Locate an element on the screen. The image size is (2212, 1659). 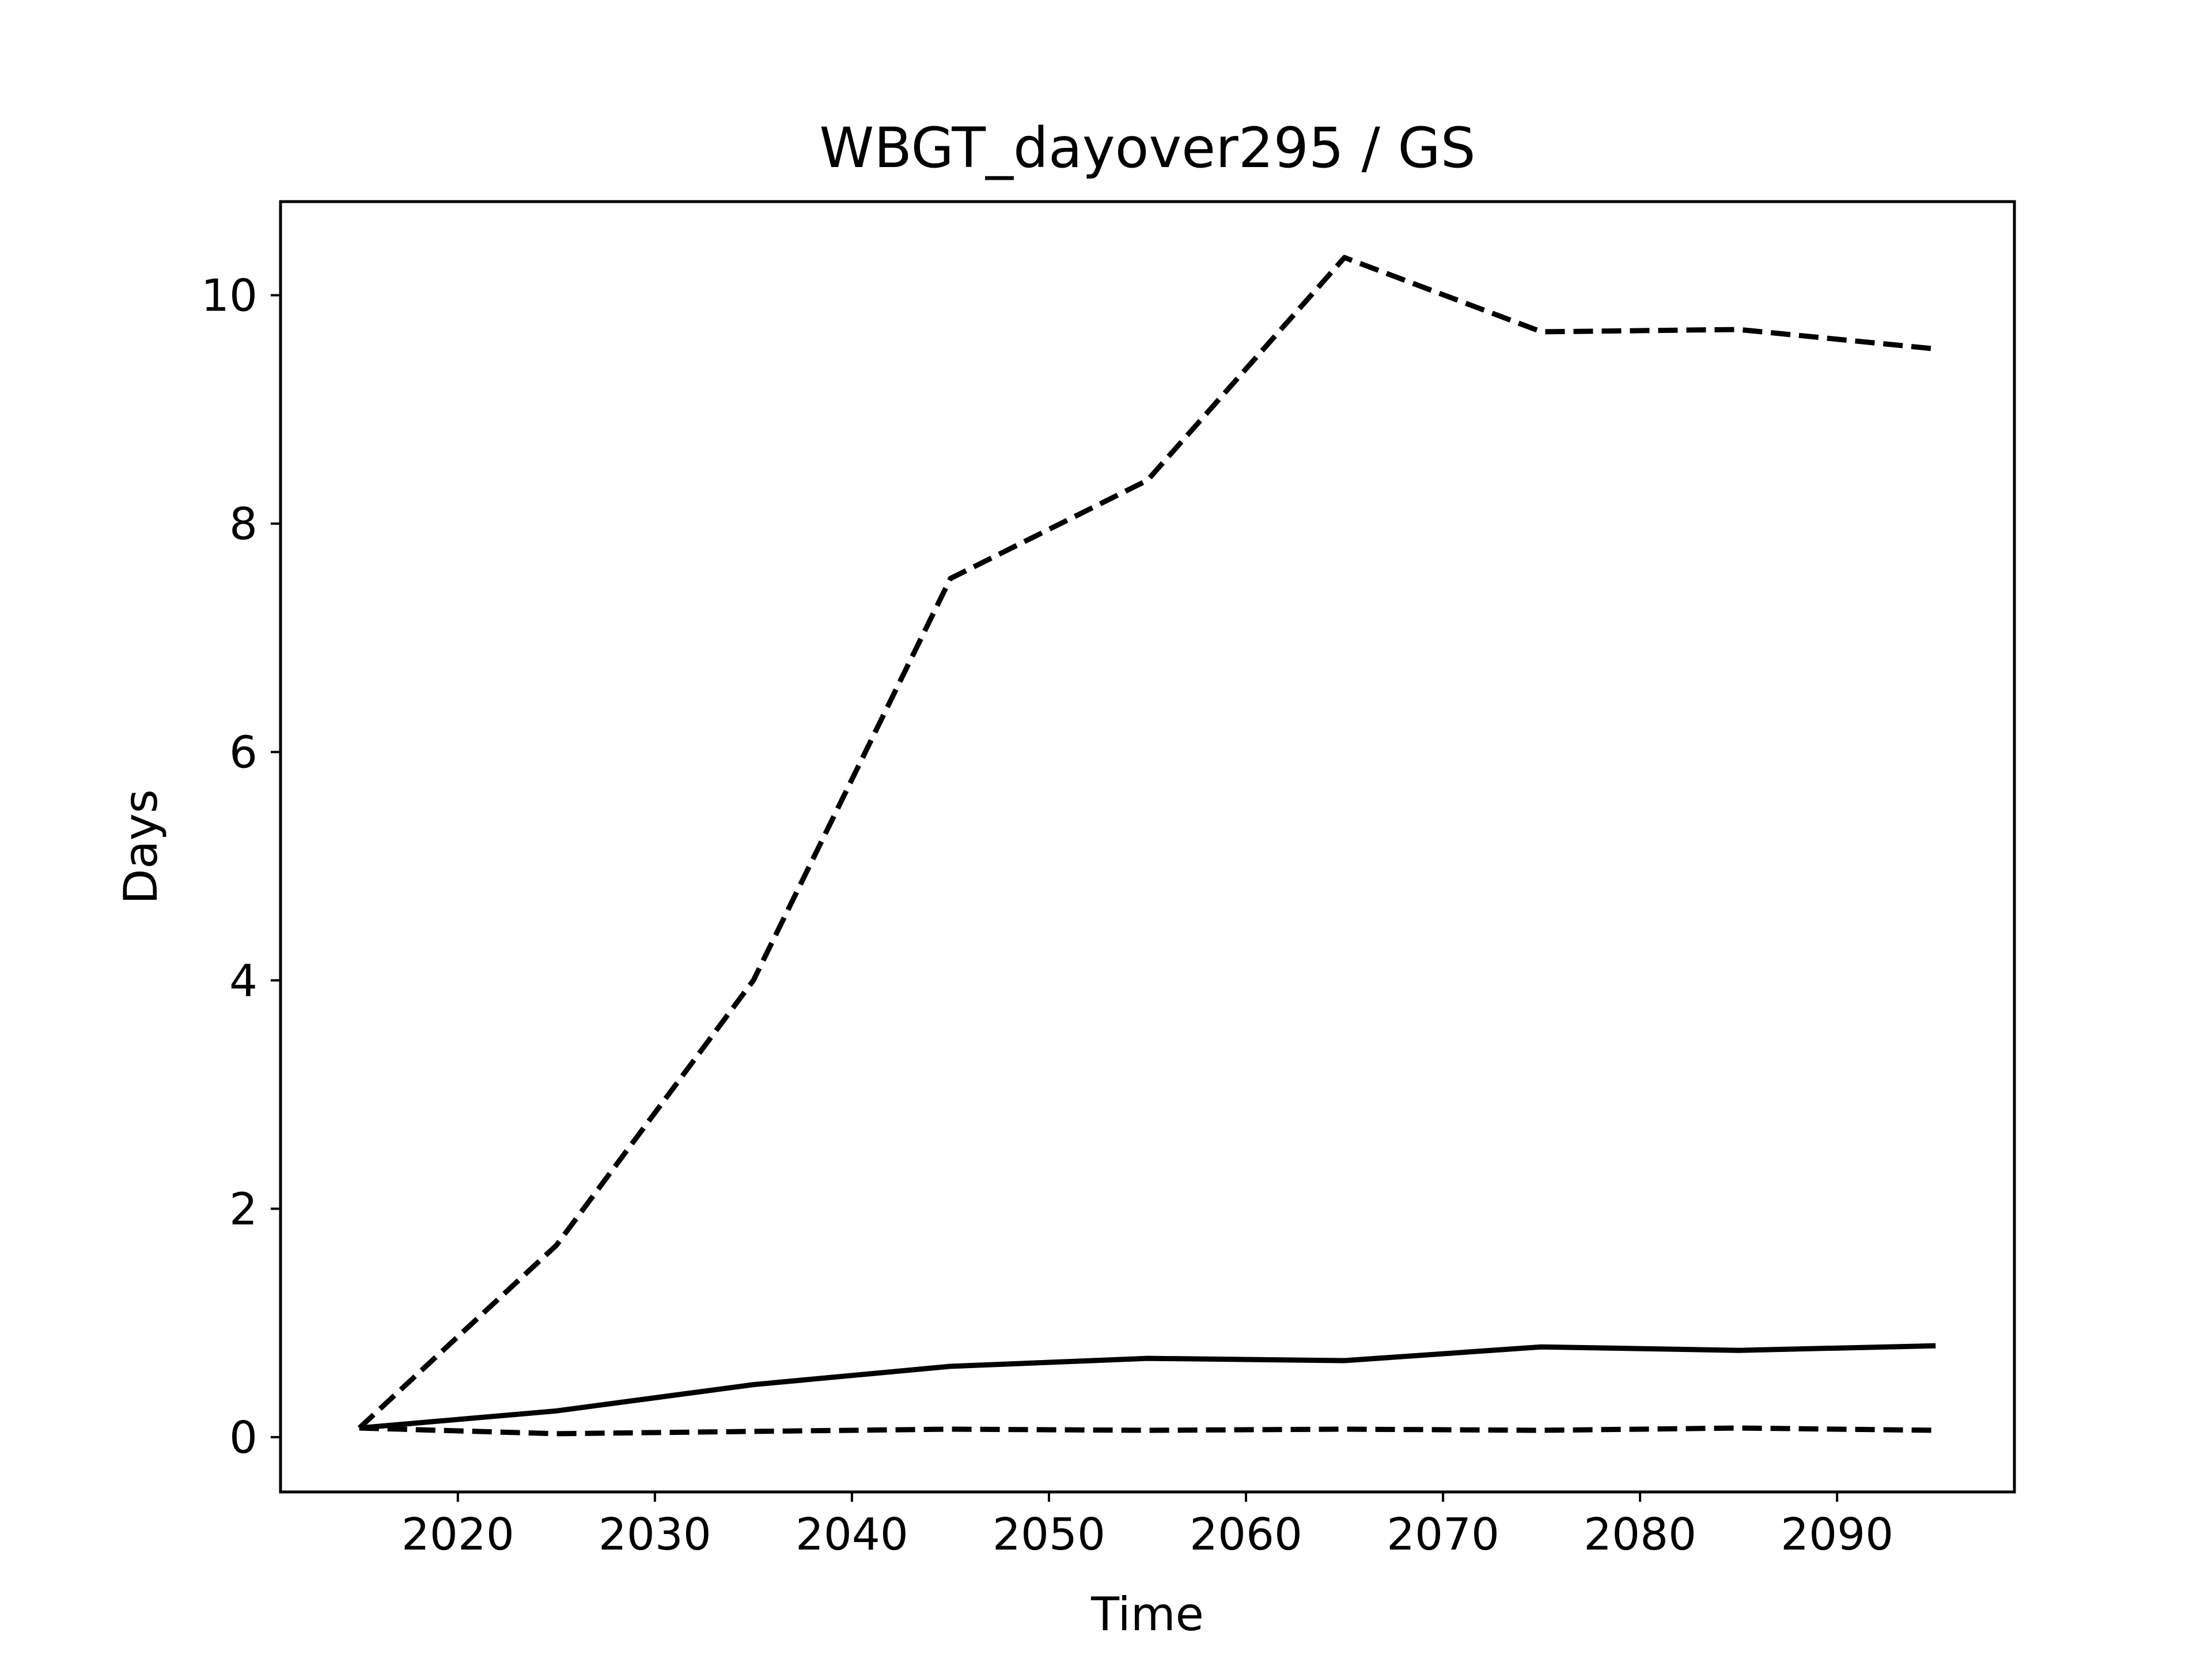
x-tick-label: 2040 is located at coordinates (852, 1534).